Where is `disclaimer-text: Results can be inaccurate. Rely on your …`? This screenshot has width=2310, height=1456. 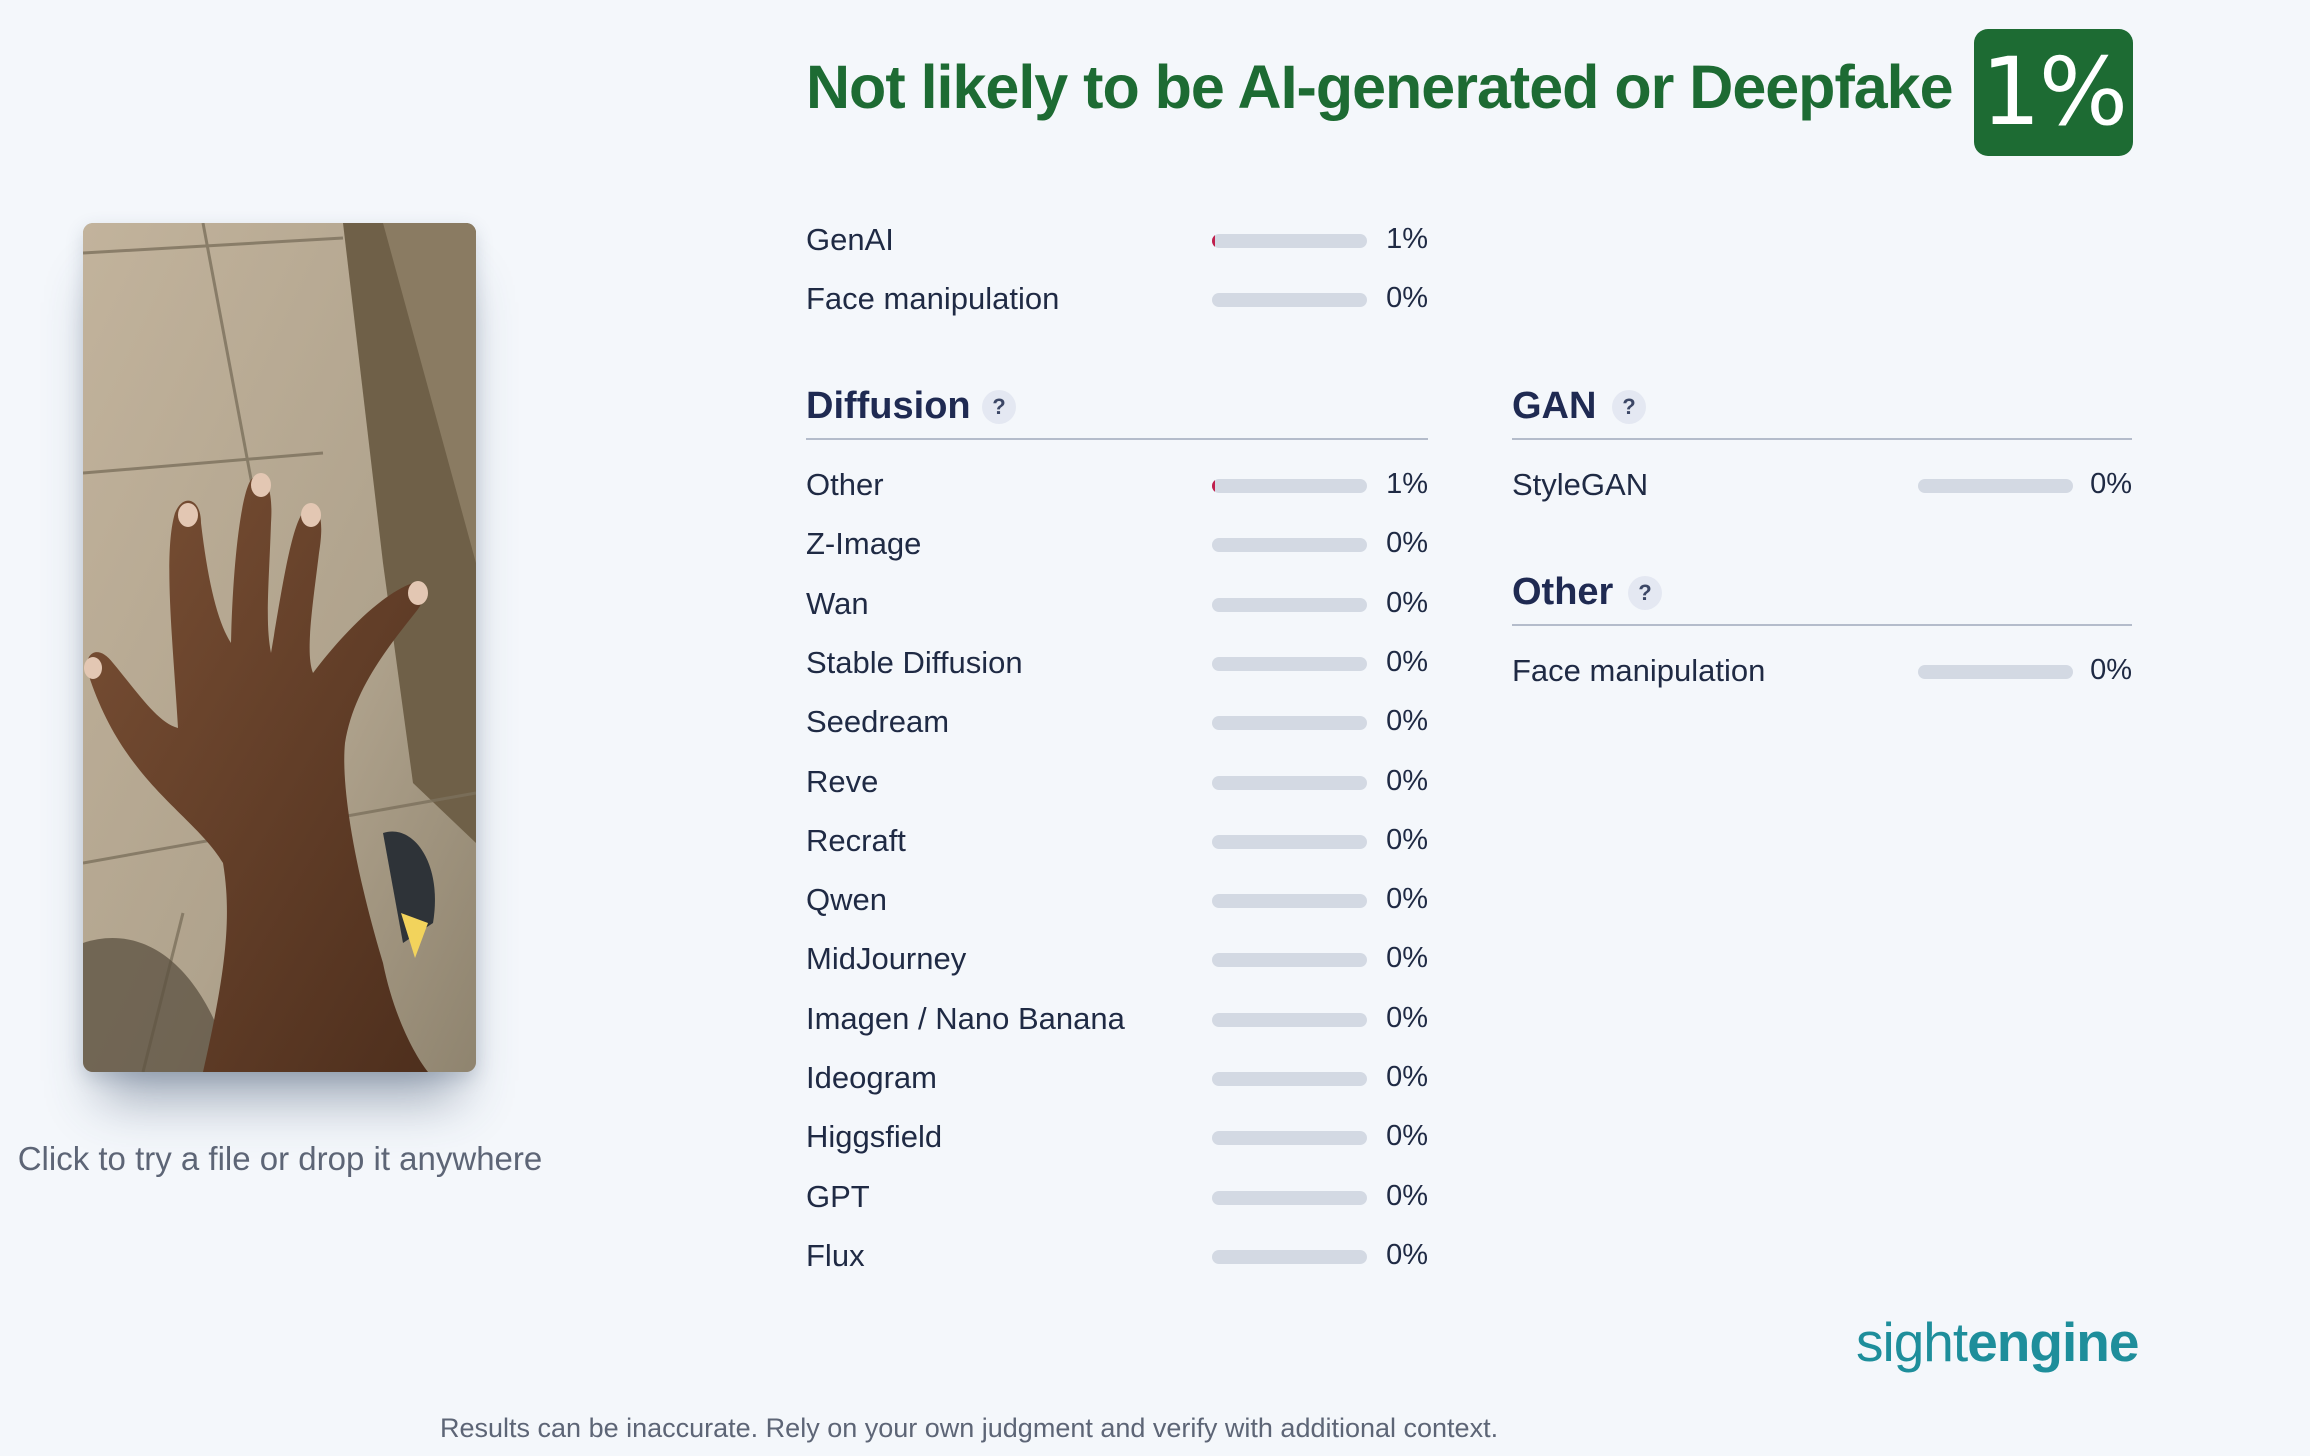
disclaimer-text: Results can be inaccurate. Rely on your … is located at coordinates (969, 1428).